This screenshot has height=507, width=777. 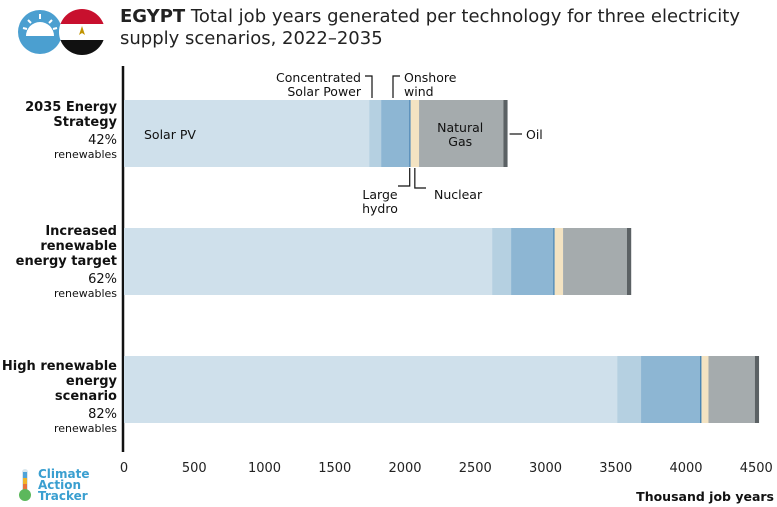 I want to click on bar-3-large-hydro, so click(x=701, y=389).